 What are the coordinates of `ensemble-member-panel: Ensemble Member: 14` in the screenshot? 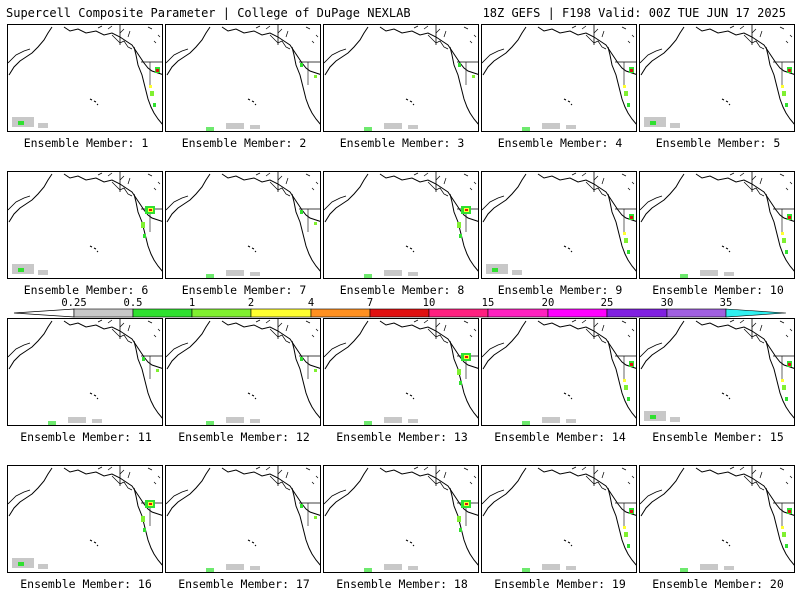 It's located at (559, 383).